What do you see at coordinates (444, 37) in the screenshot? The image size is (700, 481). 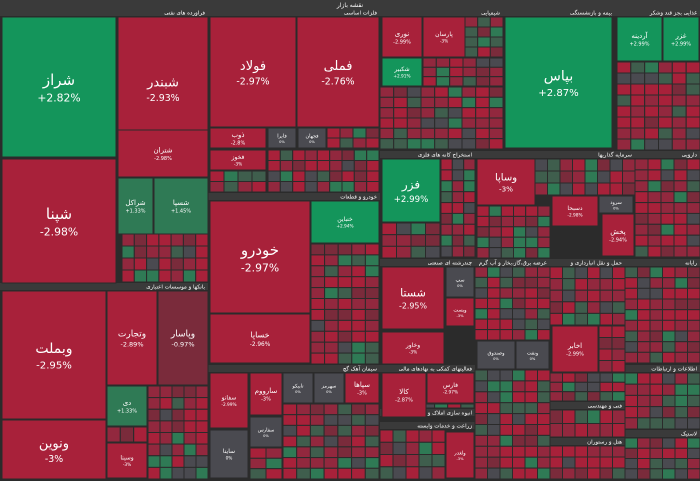 I see `stock-cell: پارسان-3%` at bounding box center [444, 37].